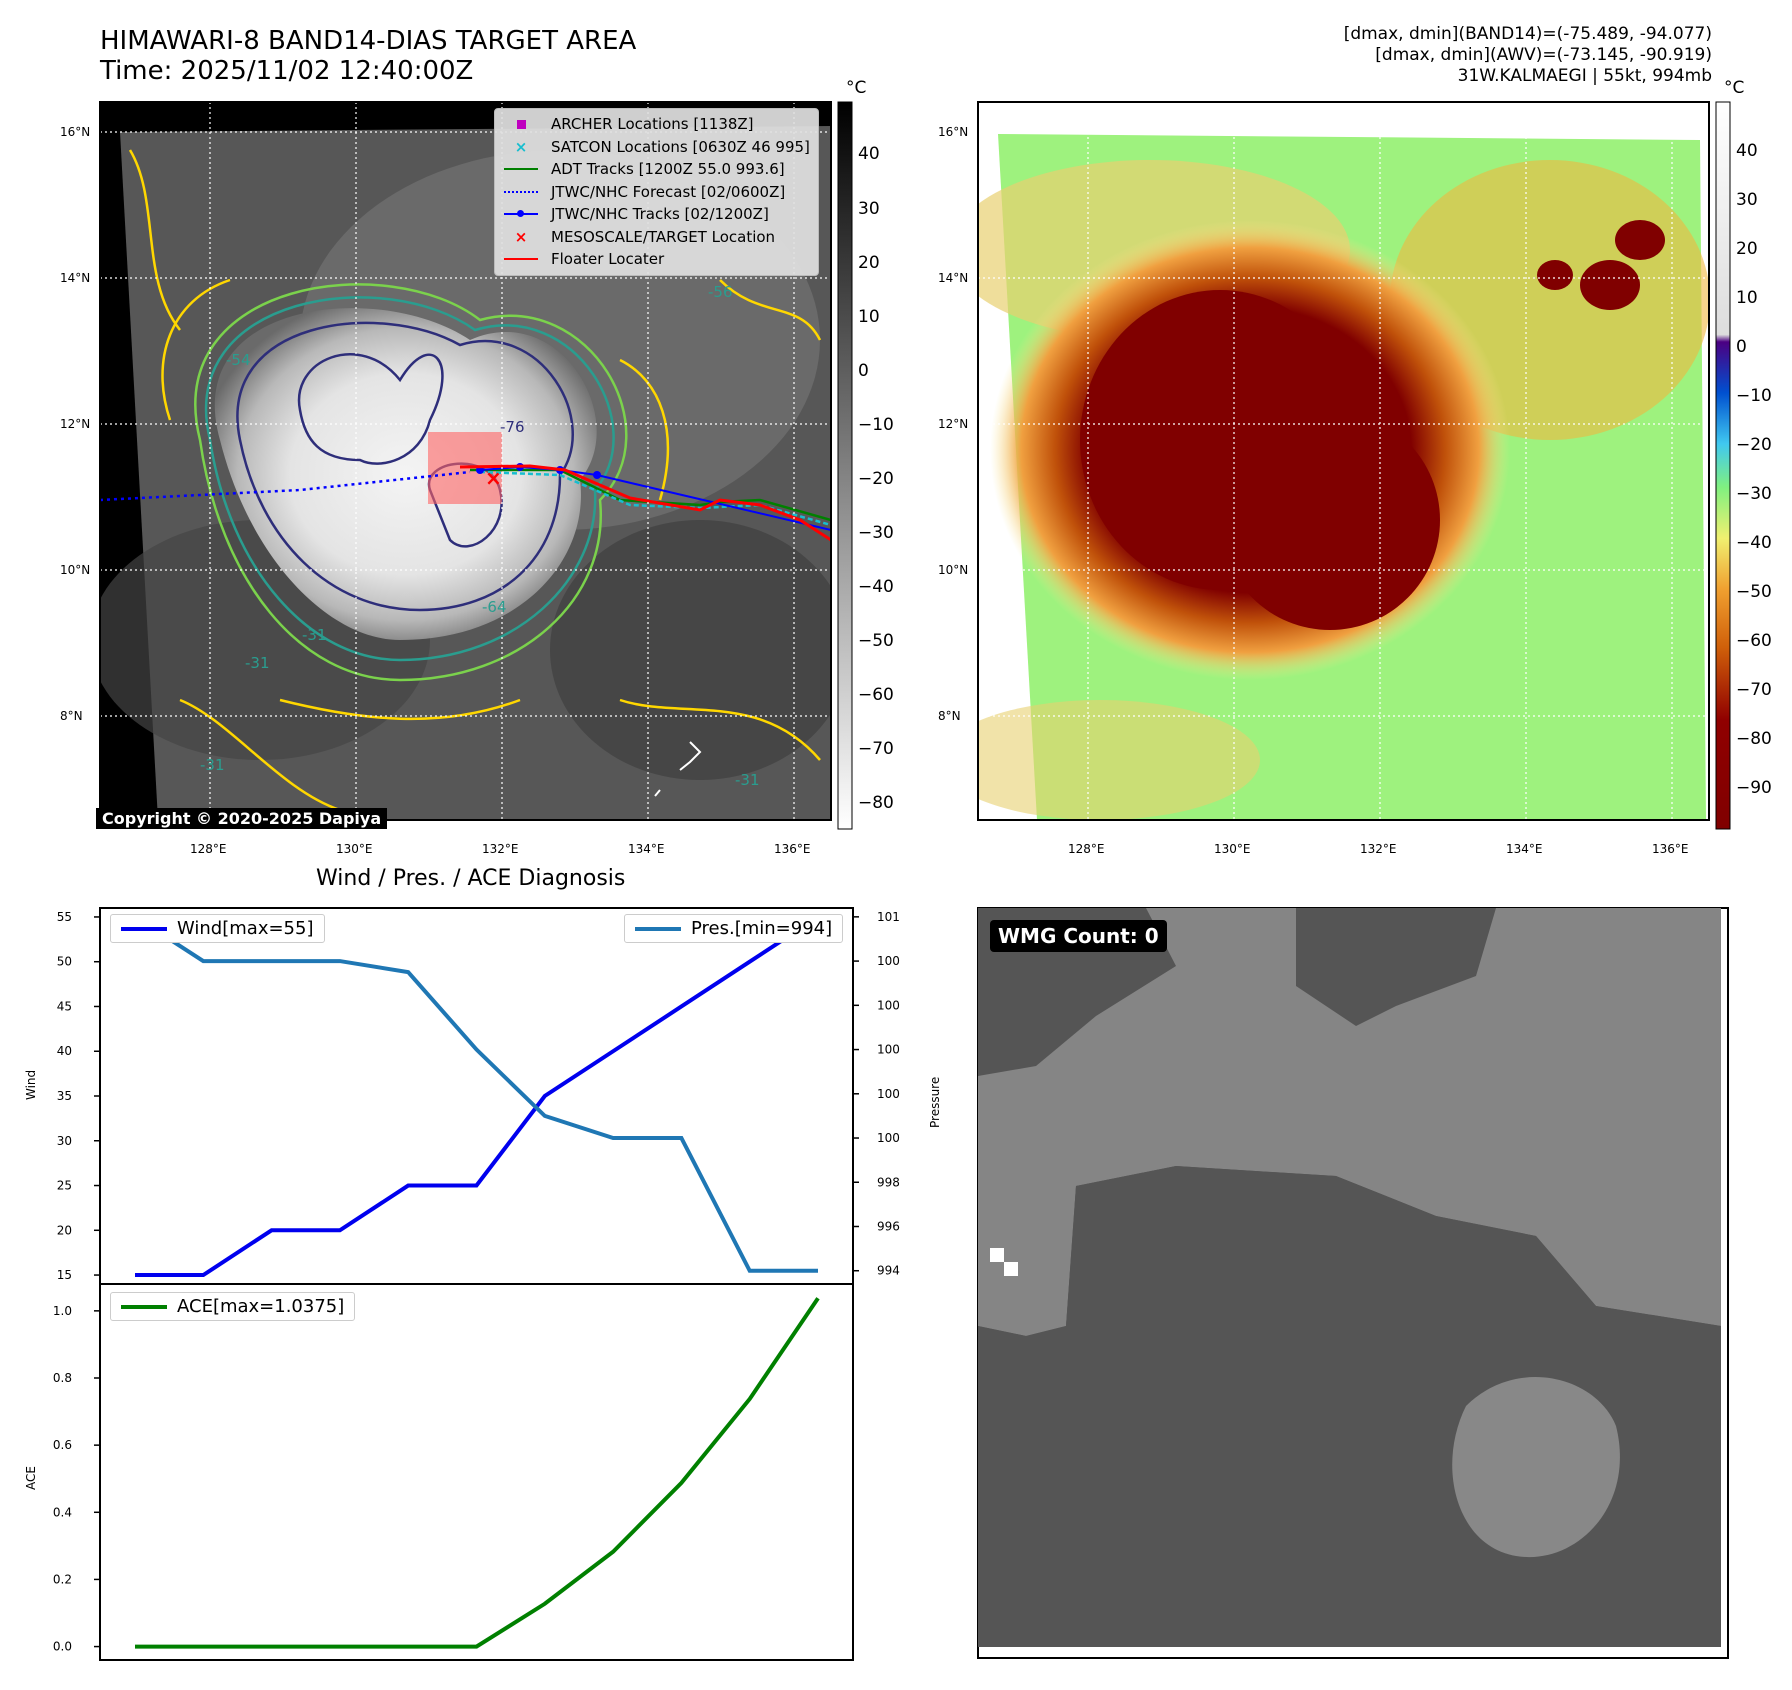 Image resolution: width=1792 pixels, height=1690 pixels. Describe the element at coordinates (888, 1271) in the screenshot. I see `pressure-tick-label: 994` at that location.